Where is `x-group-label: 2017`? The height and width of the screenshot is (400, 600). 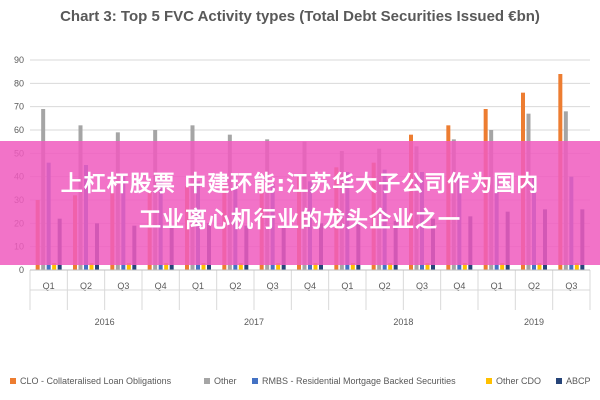 x-group-label: 2017 is located at coordinates (254, 322).